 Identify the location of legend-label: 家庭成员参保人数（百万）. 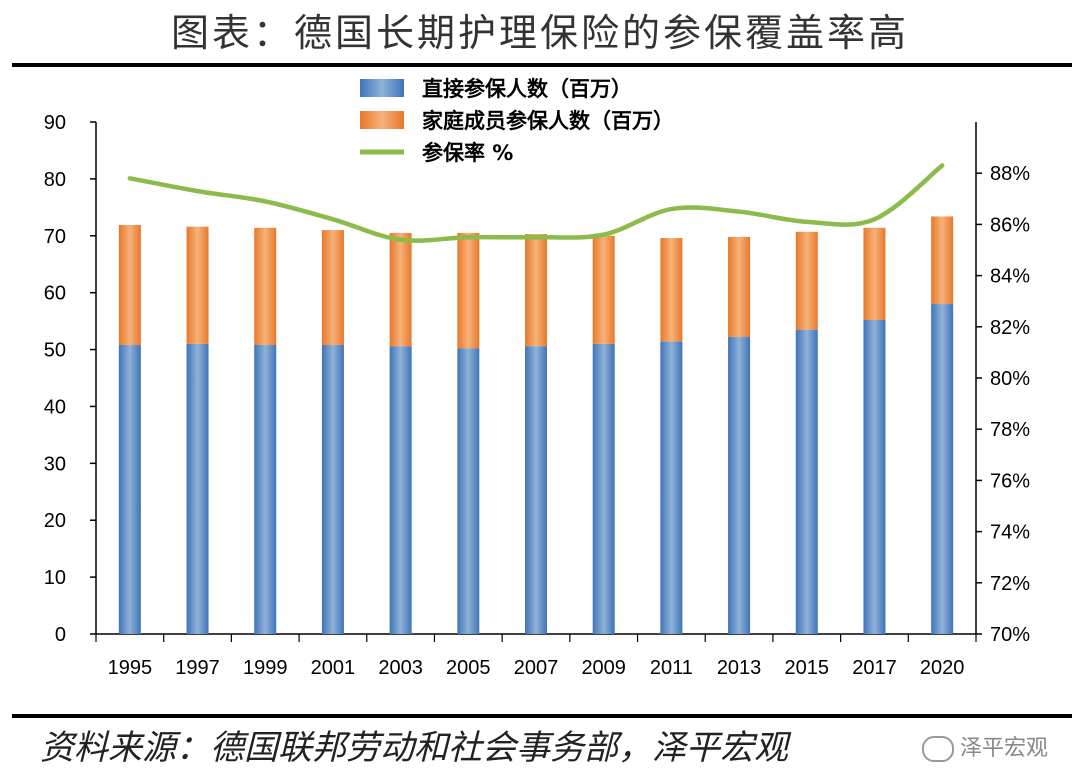
(548, 121).